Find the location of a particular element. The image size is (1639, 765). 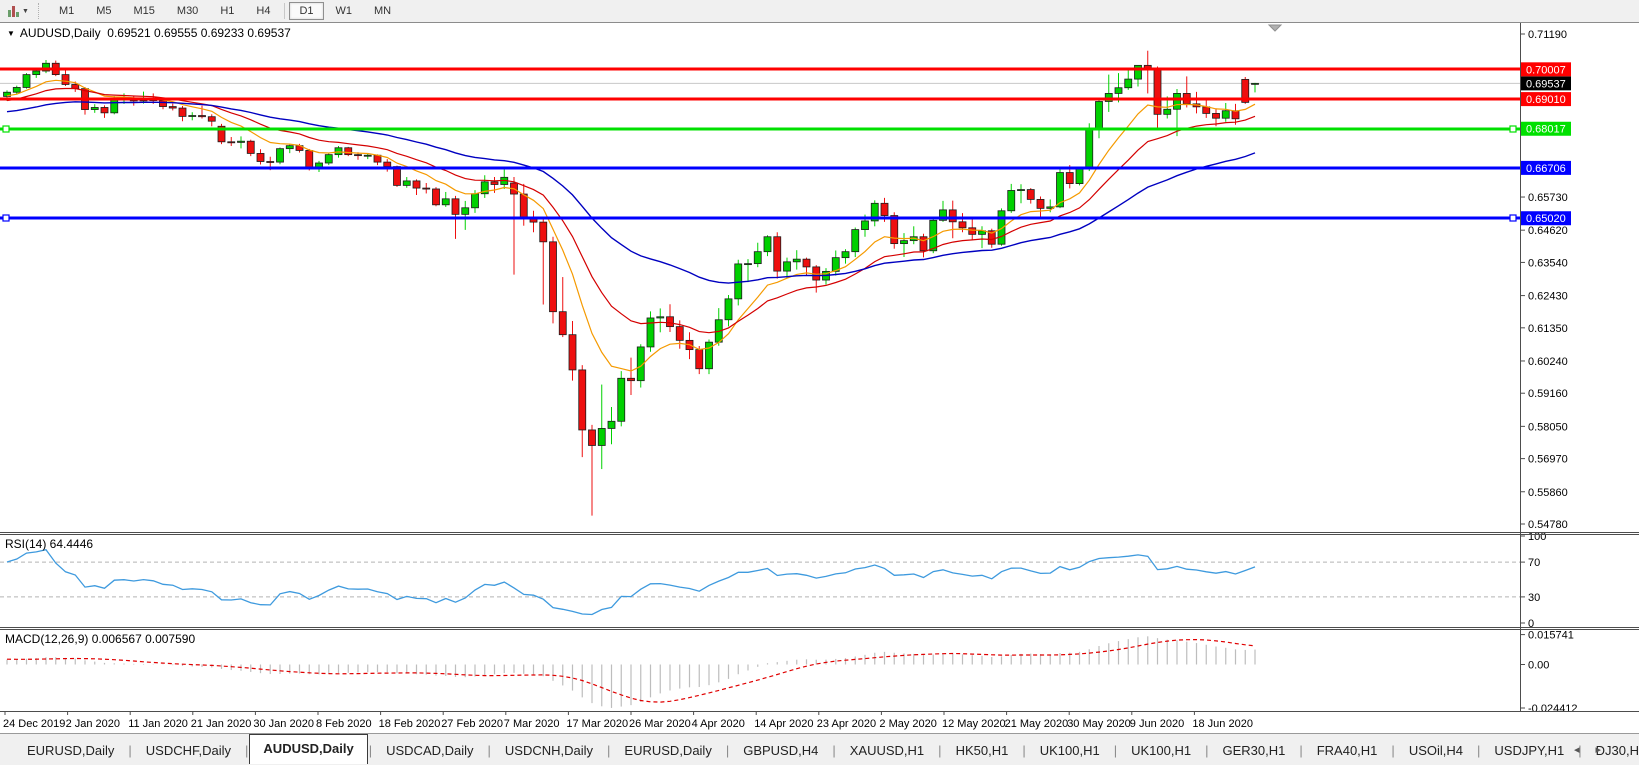

tab-usdcad-daily: USDCAD,Daily is located at coordinates (430, 750).